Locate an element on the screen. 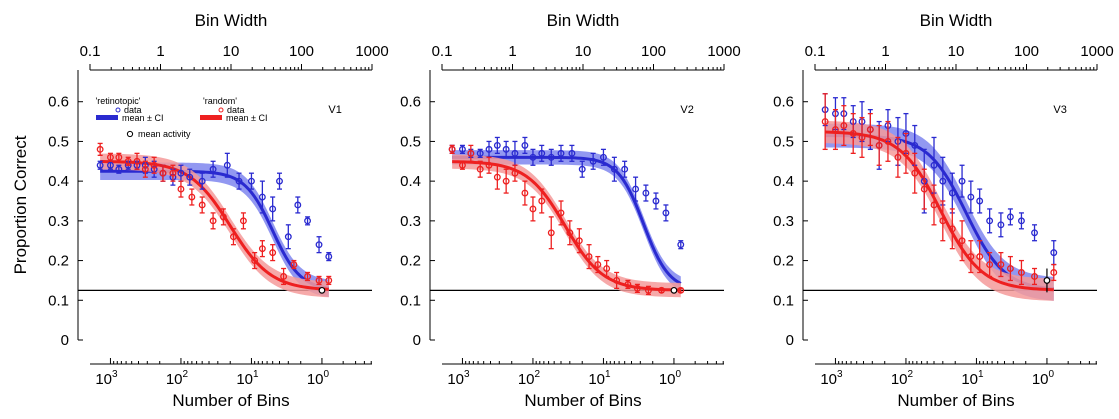 The image size is (1119, 419). tick-exponent: 0 is located at coordinates (327, 374).